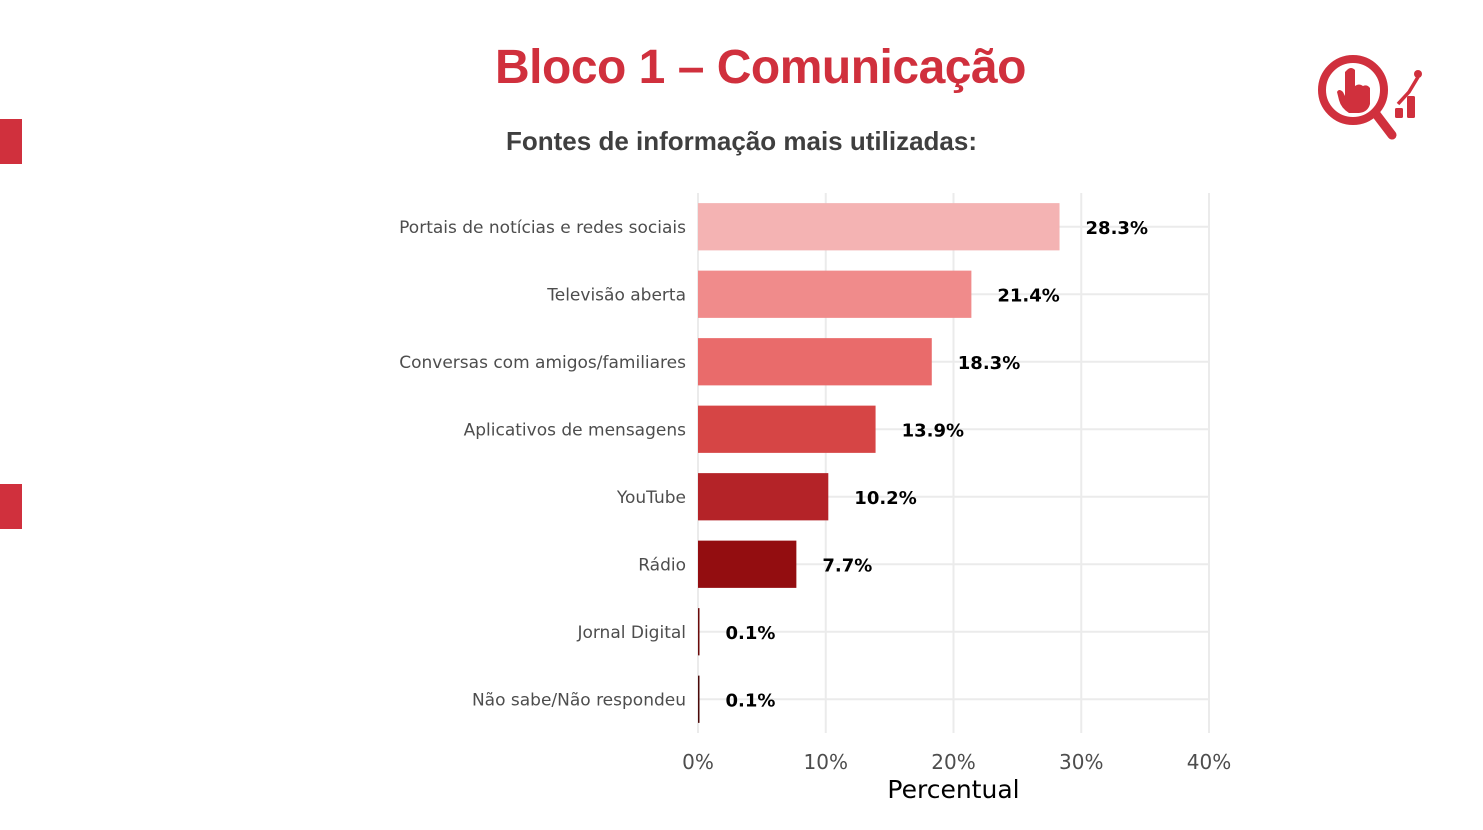 Image resolution: width=1483 pixels, height=830 pixels. Describe the element at coordinates (662, 565) in the screenshot. I see `category-label-5: Rádio` at that location.